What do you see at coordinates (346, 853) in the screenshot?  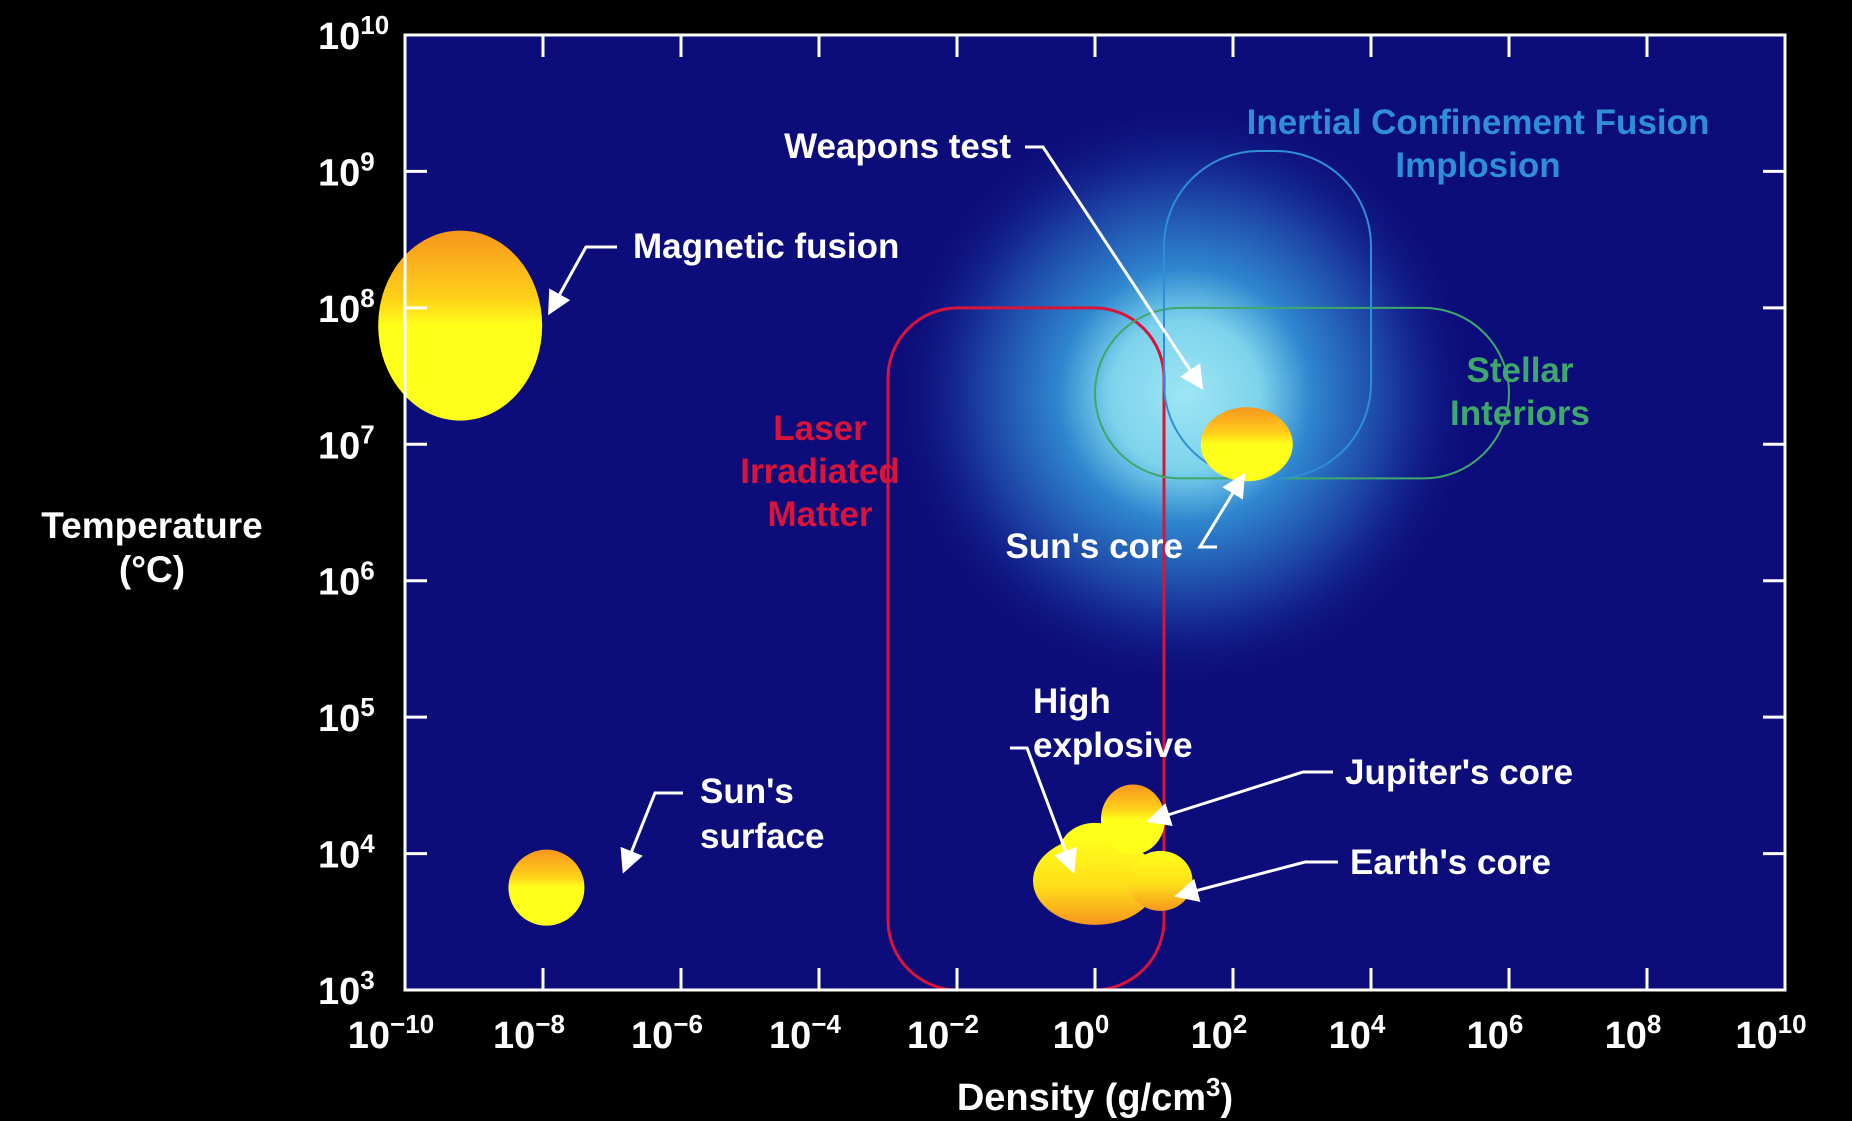 I see `y-tick-label: 10⁴` at bounding box center [346, 853].